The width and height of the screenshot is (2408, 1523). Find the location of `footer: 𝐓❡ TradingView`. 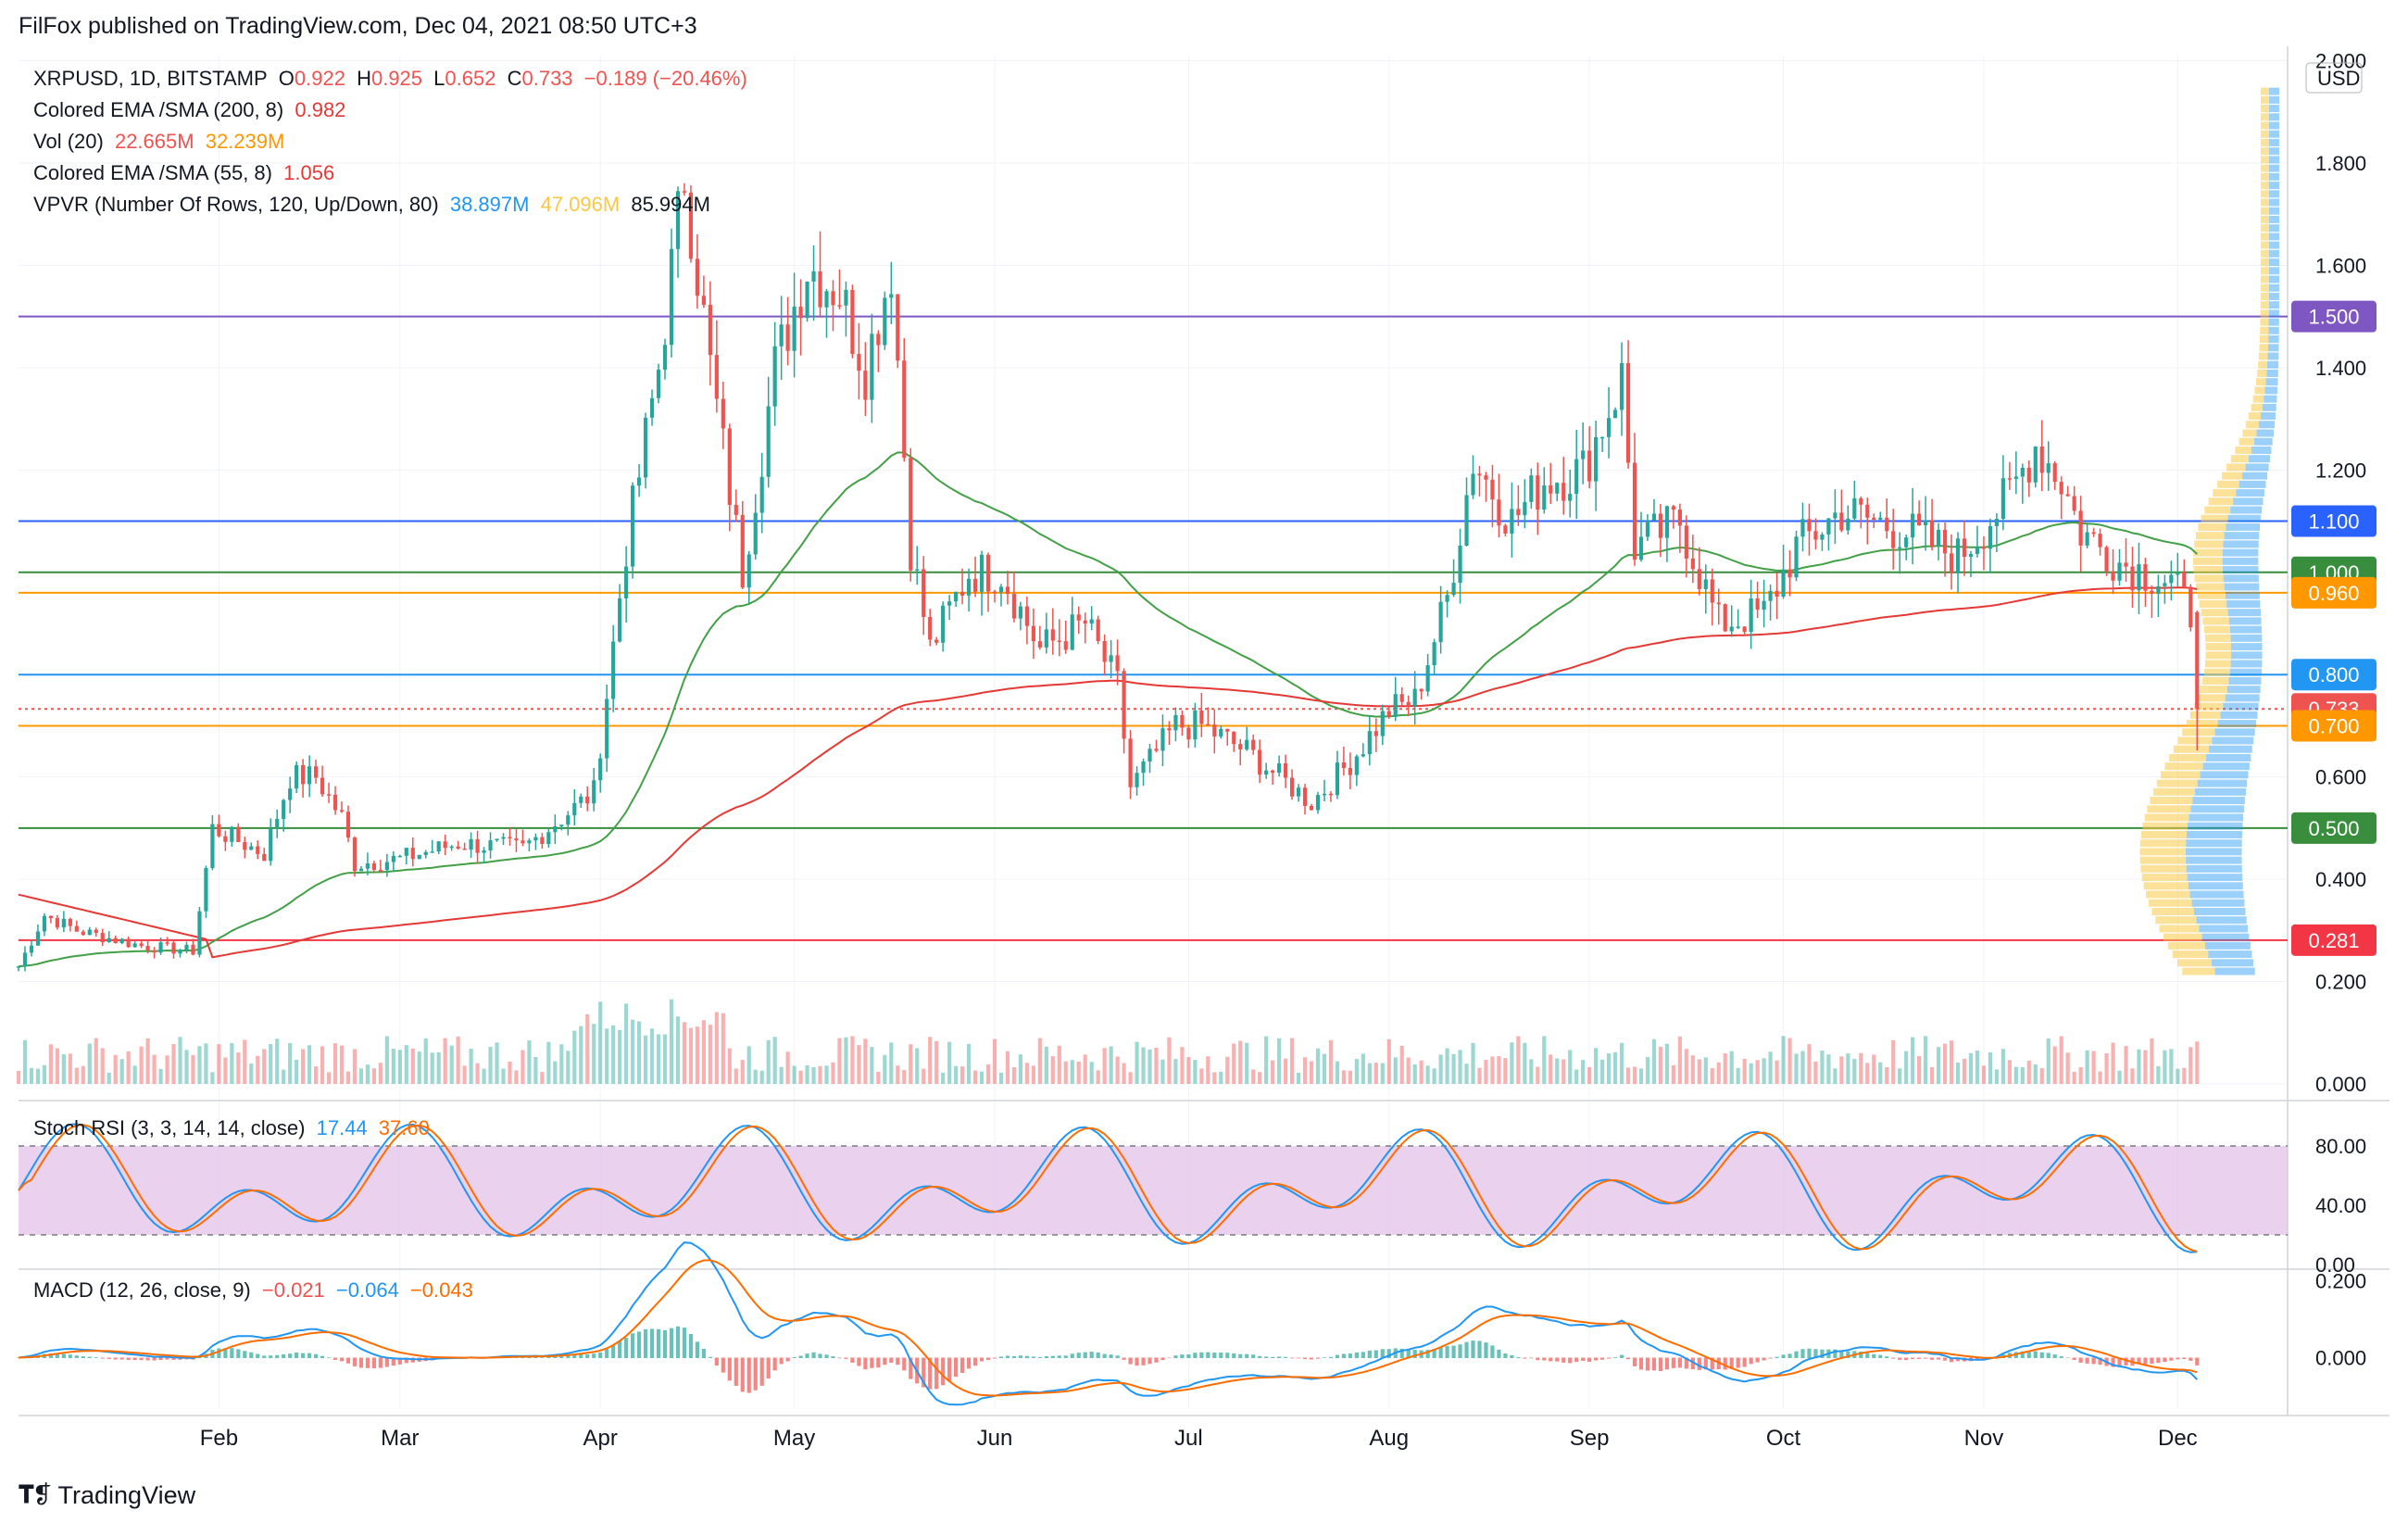

footer: 𝐓❡ TradingView is located at coordinates (107, 1495).